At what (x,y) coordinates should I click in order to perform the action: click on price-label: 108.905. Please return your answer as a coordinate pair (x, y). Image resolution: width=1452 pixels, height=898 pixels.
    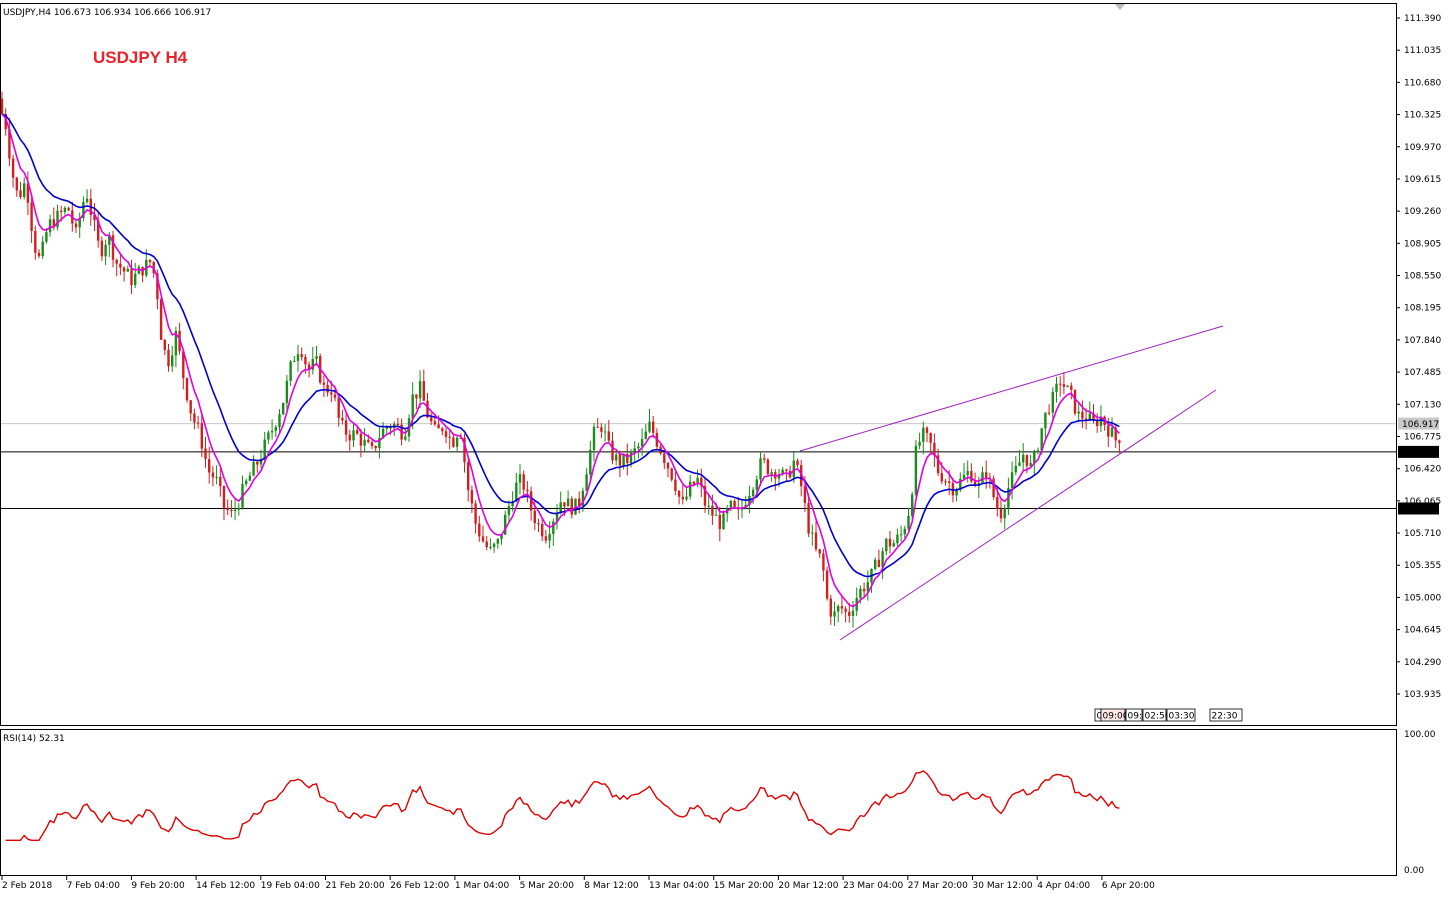
    Looking at the image, I should click on (1422, 244).